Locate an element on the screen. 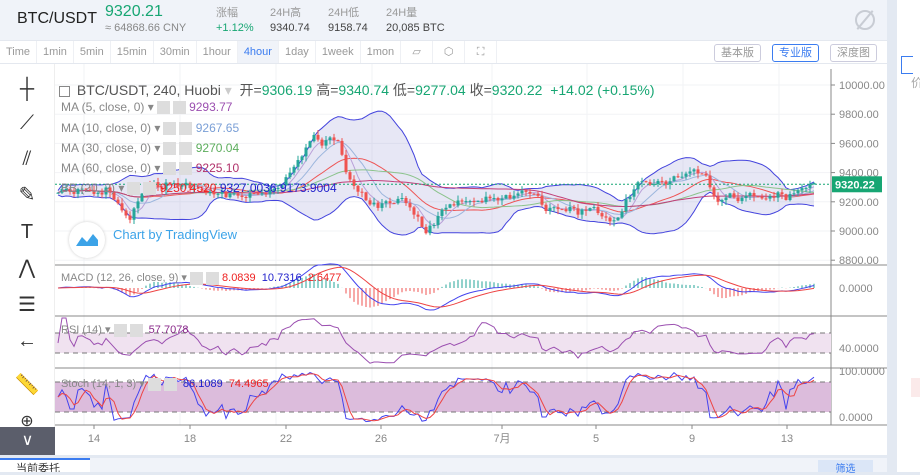  tradingview-watermark: Chart by TradingView is located at coordinates (175, 234).